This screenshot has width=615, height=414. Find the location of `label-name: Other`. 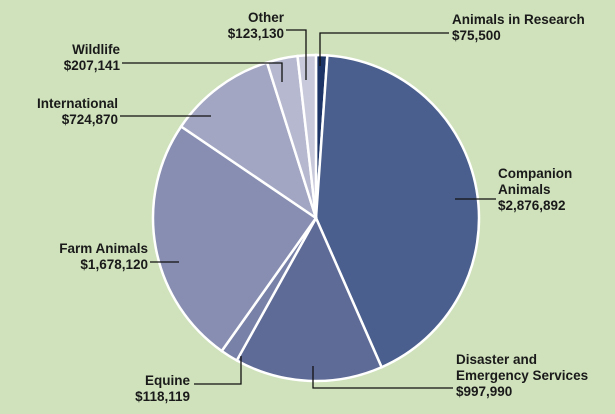

label-name: Other is located at coordinates (265, 17).